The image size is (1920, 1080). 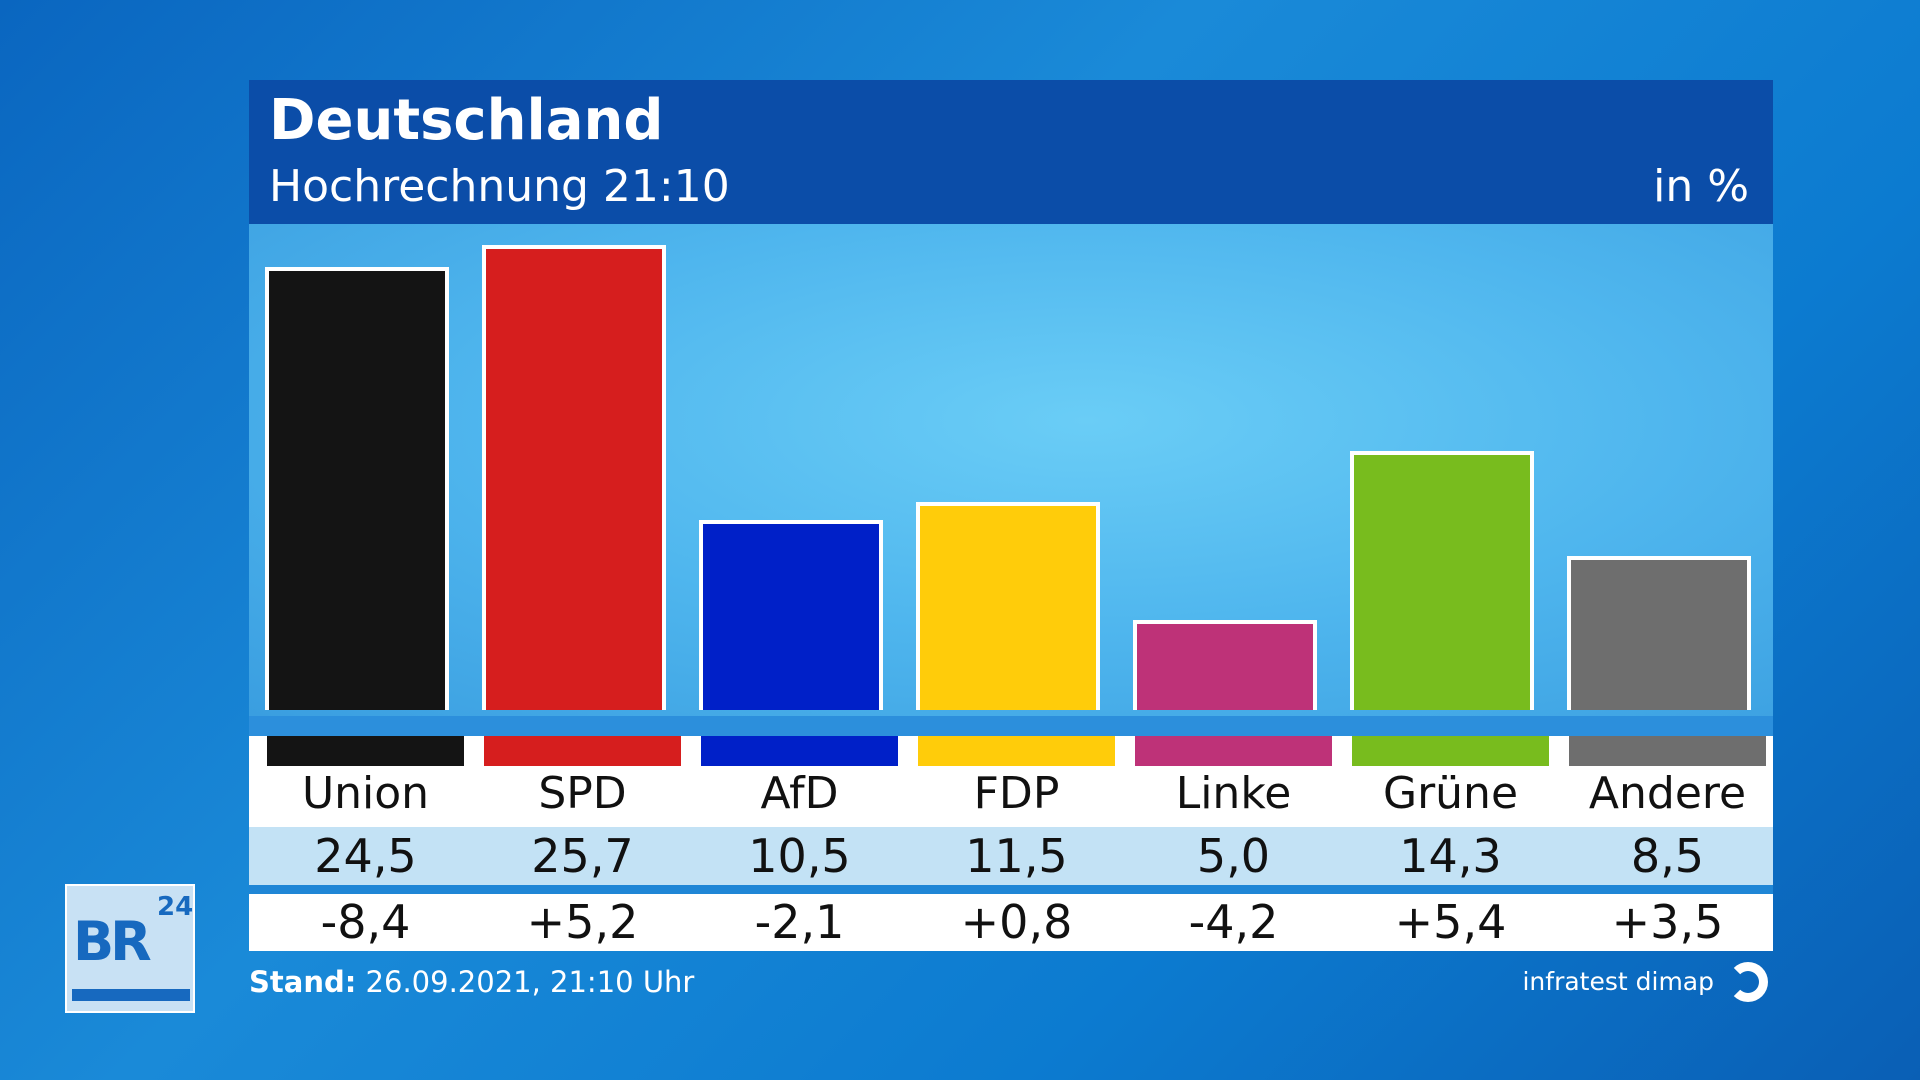 I want to click on value-label: 25,7, so click(x=582, y=856).